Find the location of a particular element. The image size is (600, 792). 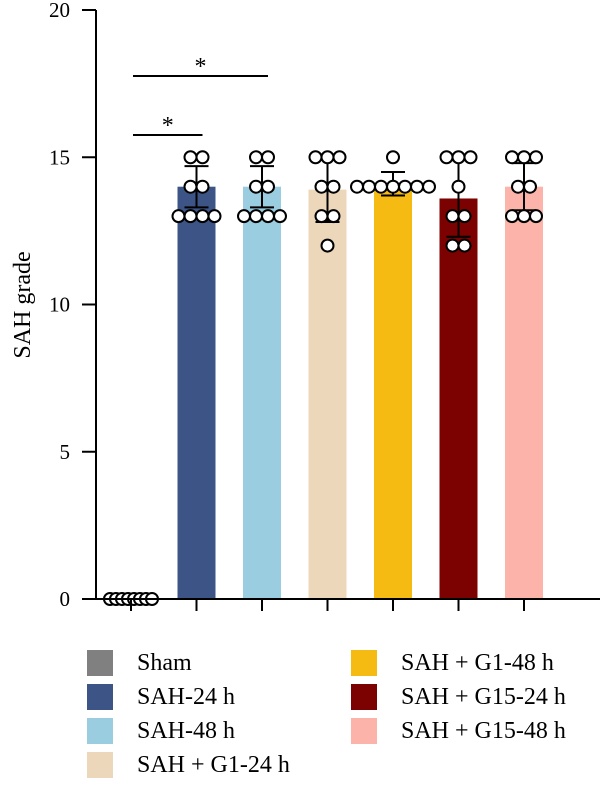

y-tick-label: 15 is located at coordinates (59, 157).